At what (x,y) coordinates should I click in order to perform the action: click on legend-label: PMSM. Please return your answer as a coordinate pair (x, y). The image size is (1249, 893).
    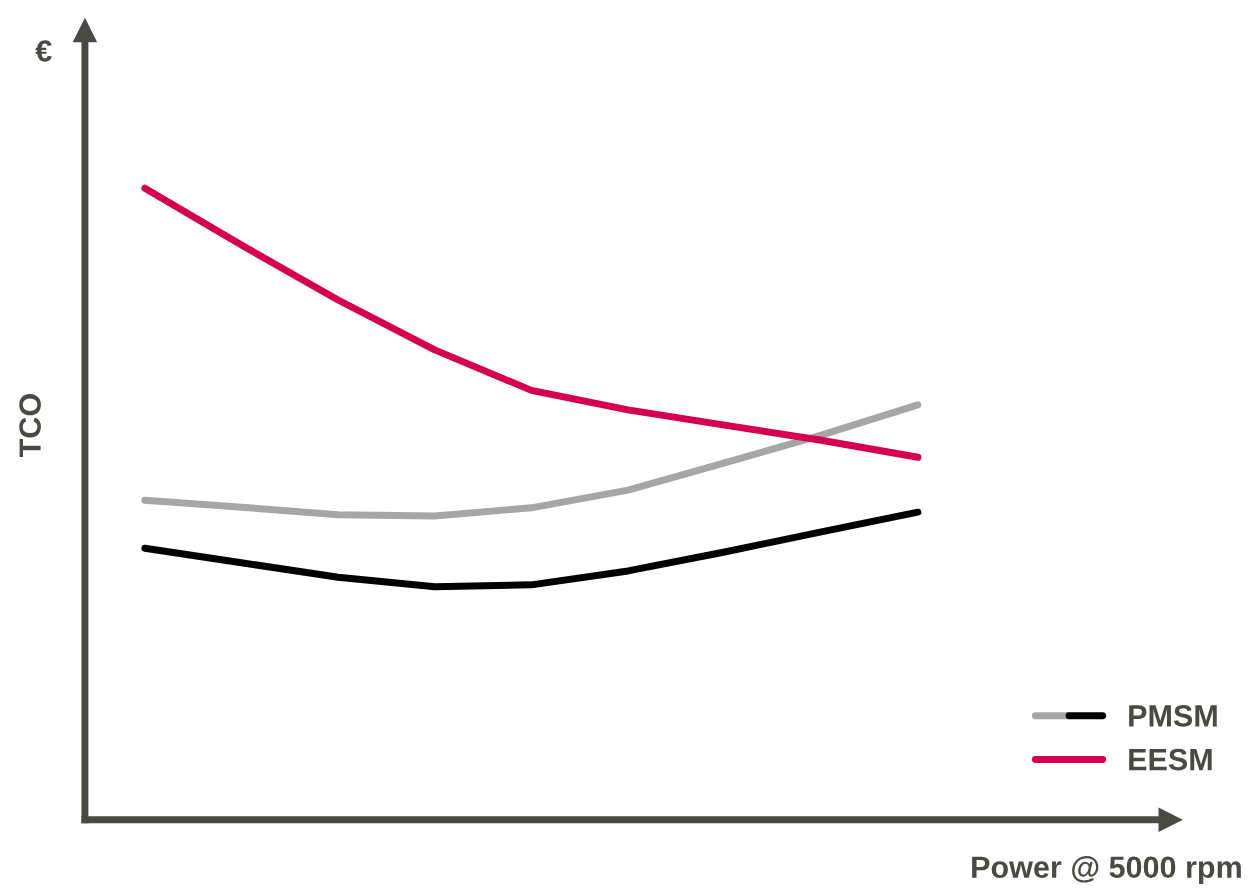
    Looking at the image, I should click on (1173, 716).